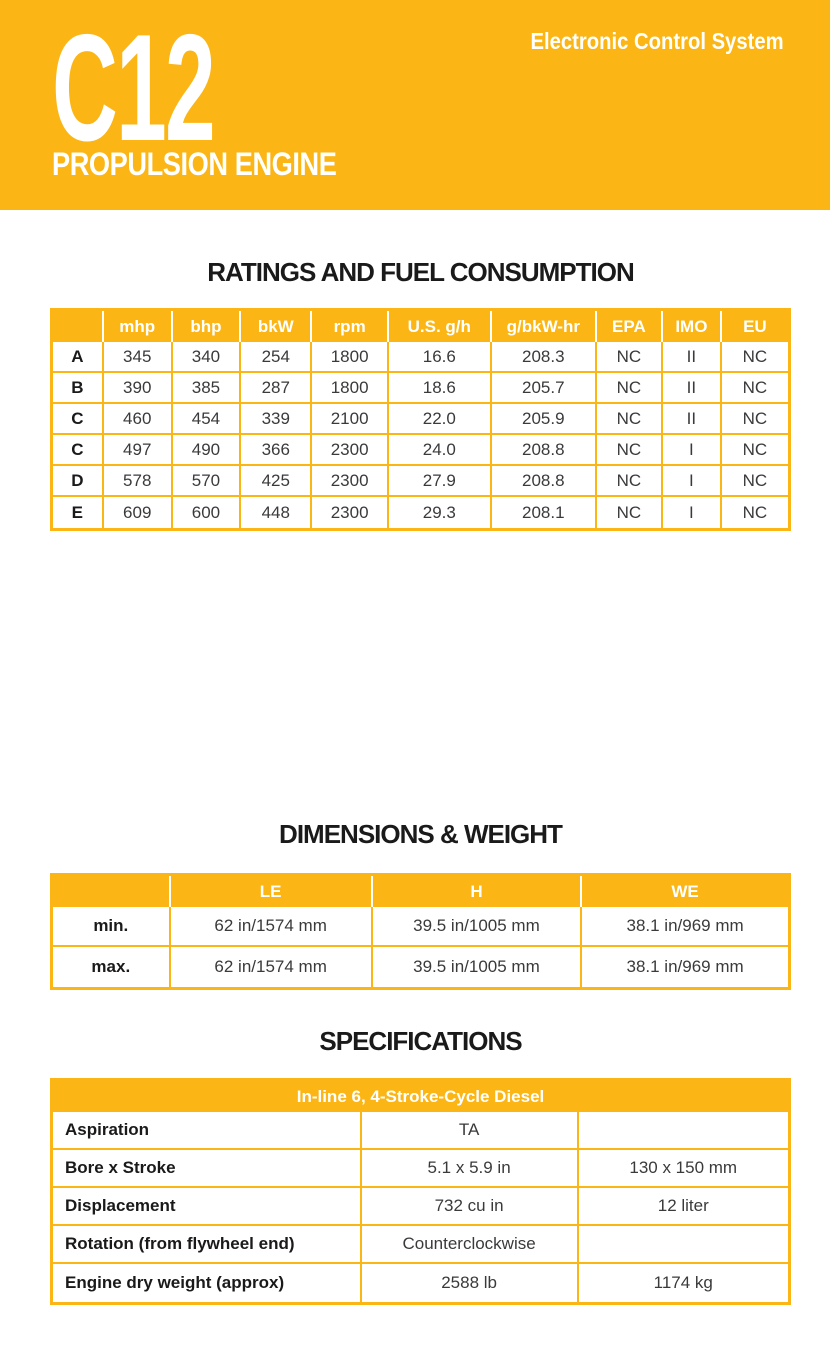 This screenshot has width=830, height=1346. I want to click on column-header-we: WE, so click(685, 891).